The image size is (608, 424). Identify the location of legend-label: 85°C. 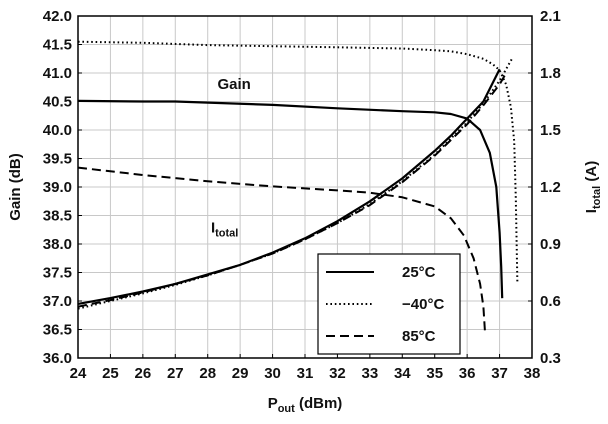
(419, 336).